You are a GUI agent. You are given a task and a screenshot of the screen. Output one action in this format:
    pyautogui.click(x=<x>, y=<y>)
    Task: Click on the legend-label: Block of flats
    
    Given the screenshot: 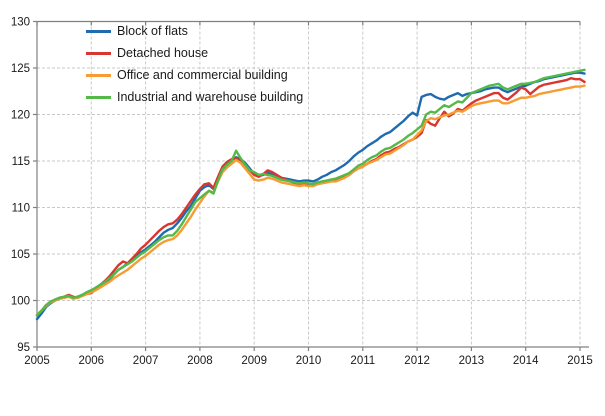 What is the action you would take?
    pyautogui.click(x=152, y=31)
    